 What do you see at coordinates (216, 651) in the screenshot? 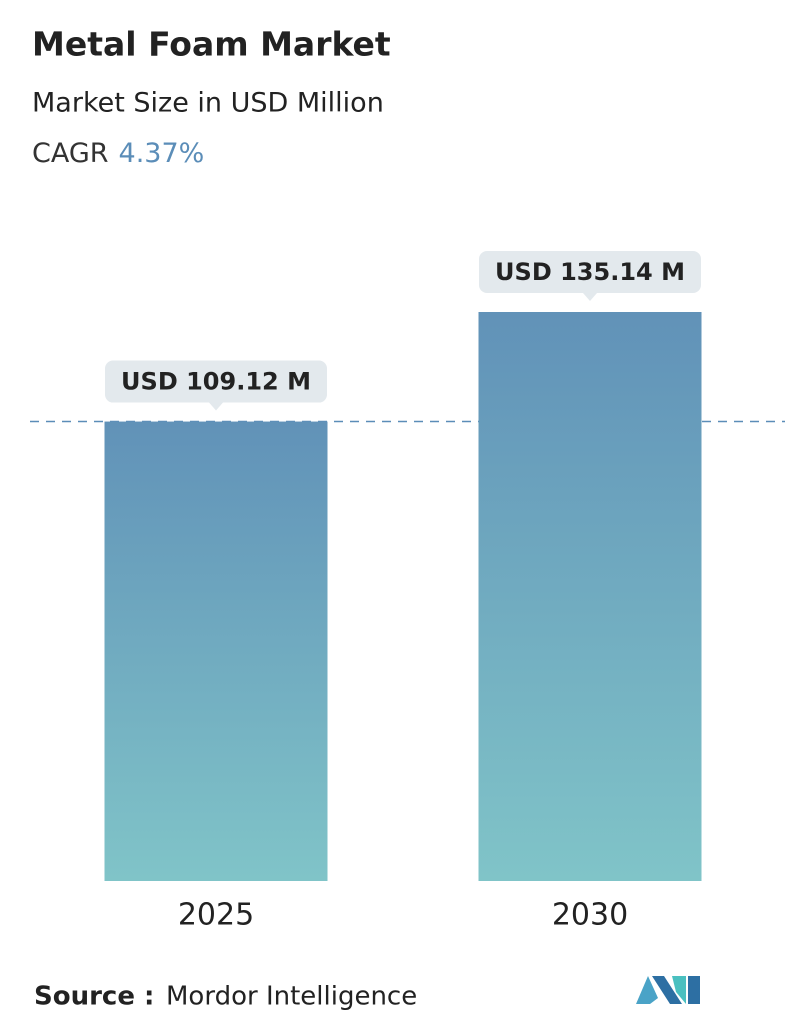
I see `bar` at bounding box center [216, 651].